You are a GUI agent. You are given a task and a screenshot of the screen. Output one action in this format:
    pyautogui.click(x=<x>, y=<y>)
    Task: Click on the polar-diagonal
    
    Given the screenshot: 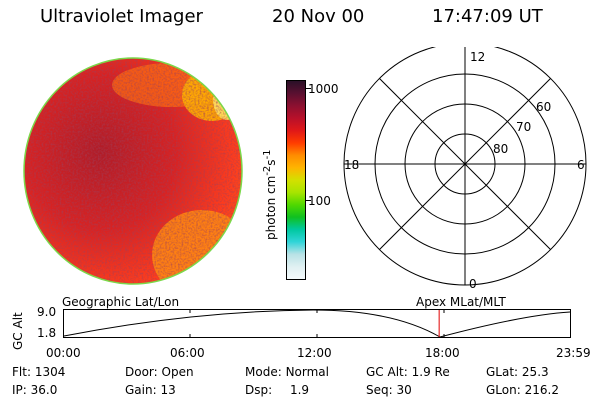 What is the action you would take?
    pyautogui.click(x=465, y=164)
    